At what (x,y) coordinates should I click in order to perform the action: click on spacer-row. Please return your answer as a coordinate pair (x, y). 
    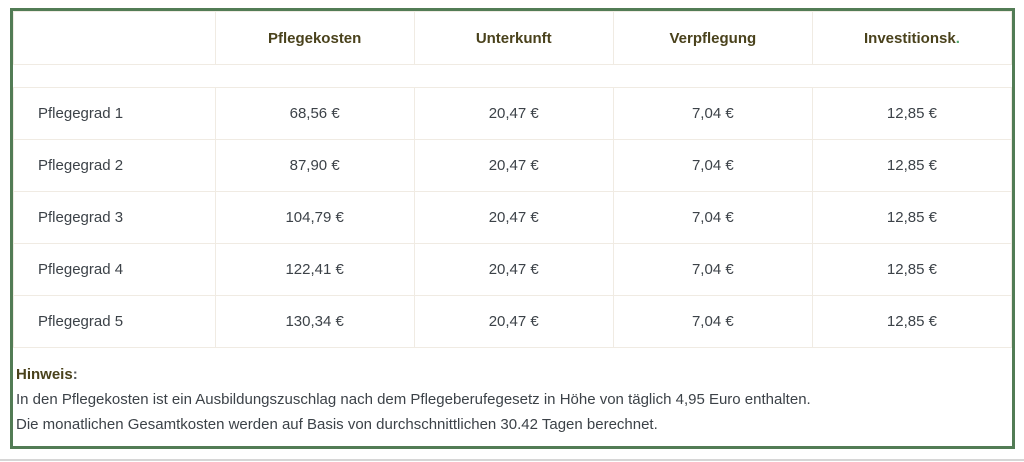
    Looking at the image, I should click on (512, 76).